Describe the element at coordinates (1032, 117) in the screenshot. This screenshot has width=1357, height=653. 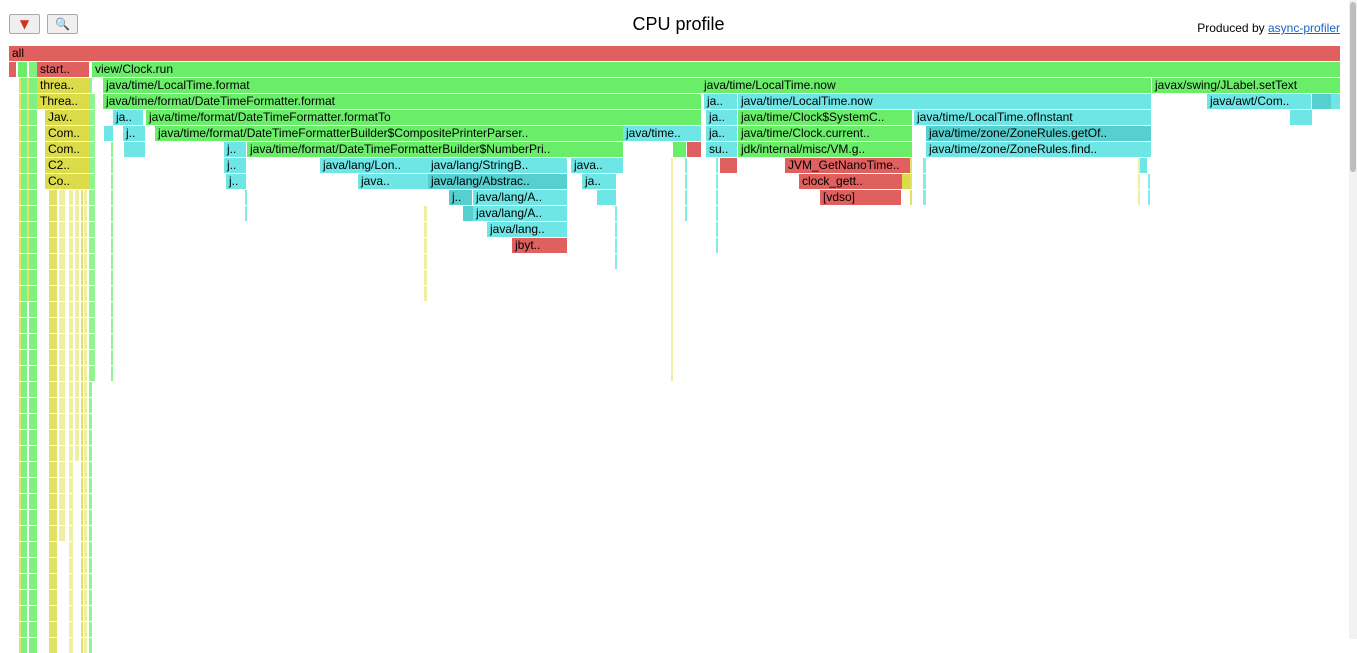
I see `flame-frame: java/time/LocalTime.ofInstant` at that location.